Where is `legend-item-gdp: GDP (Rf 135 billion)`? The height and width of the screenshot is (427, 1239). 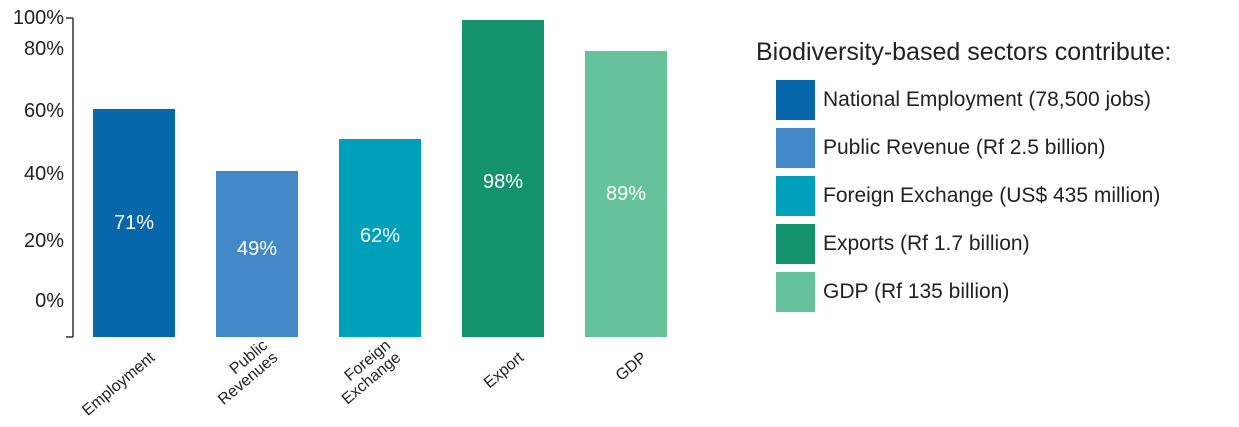 legend-item-gdp: GDP (Rf 135 billion) is located at coordinates (1003, 292).